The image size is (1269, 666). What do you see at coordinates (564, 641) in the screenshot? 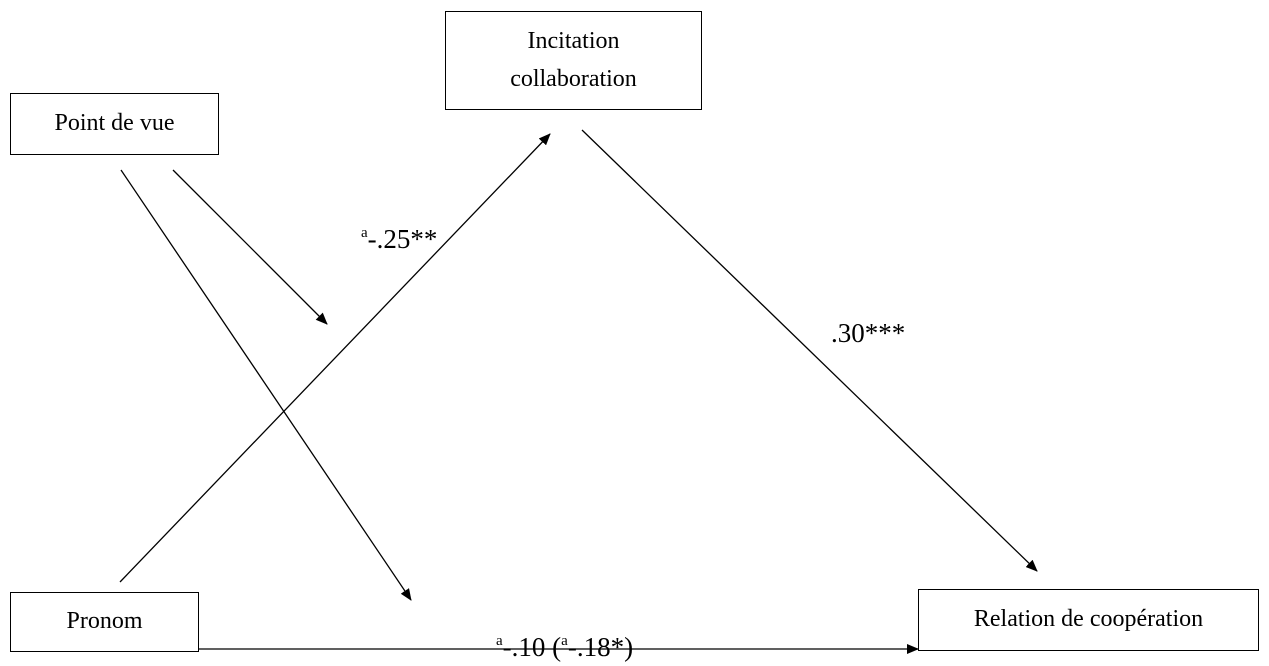
I see `path-c-prime-superscript: a` at bounding box center [564, 641].